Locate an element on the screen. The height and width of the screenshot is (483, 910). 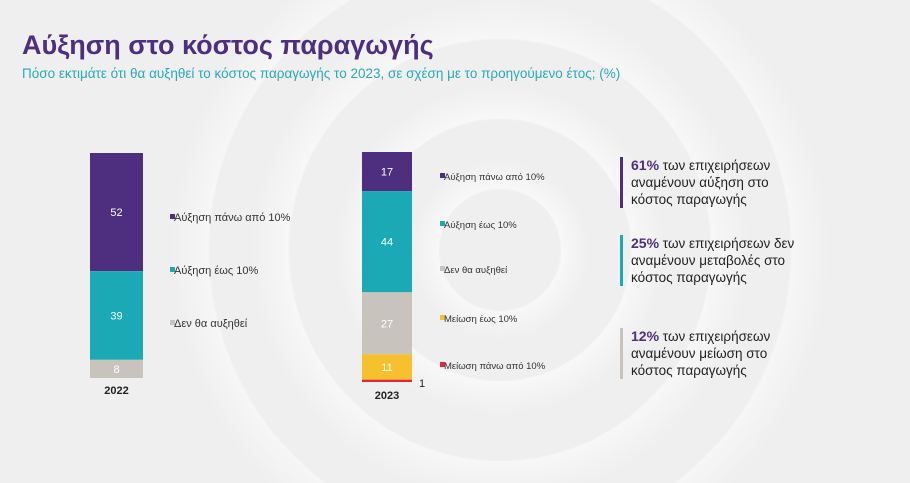
chart1-seg0-bar is located at coordinates (387, 172).